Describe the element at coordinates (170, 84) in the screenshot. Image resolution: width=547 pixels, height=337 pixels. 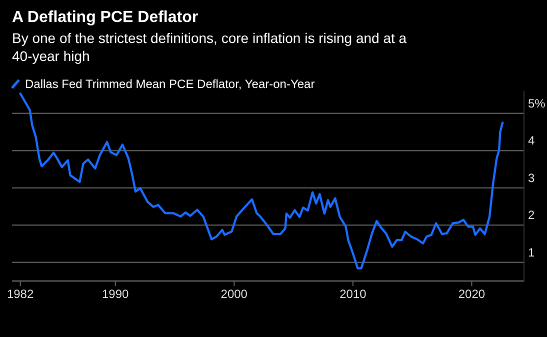
I see `legend-label: Dallas Fed Trimmed Mean PCE Deflator, Year-on-Year` at that location.